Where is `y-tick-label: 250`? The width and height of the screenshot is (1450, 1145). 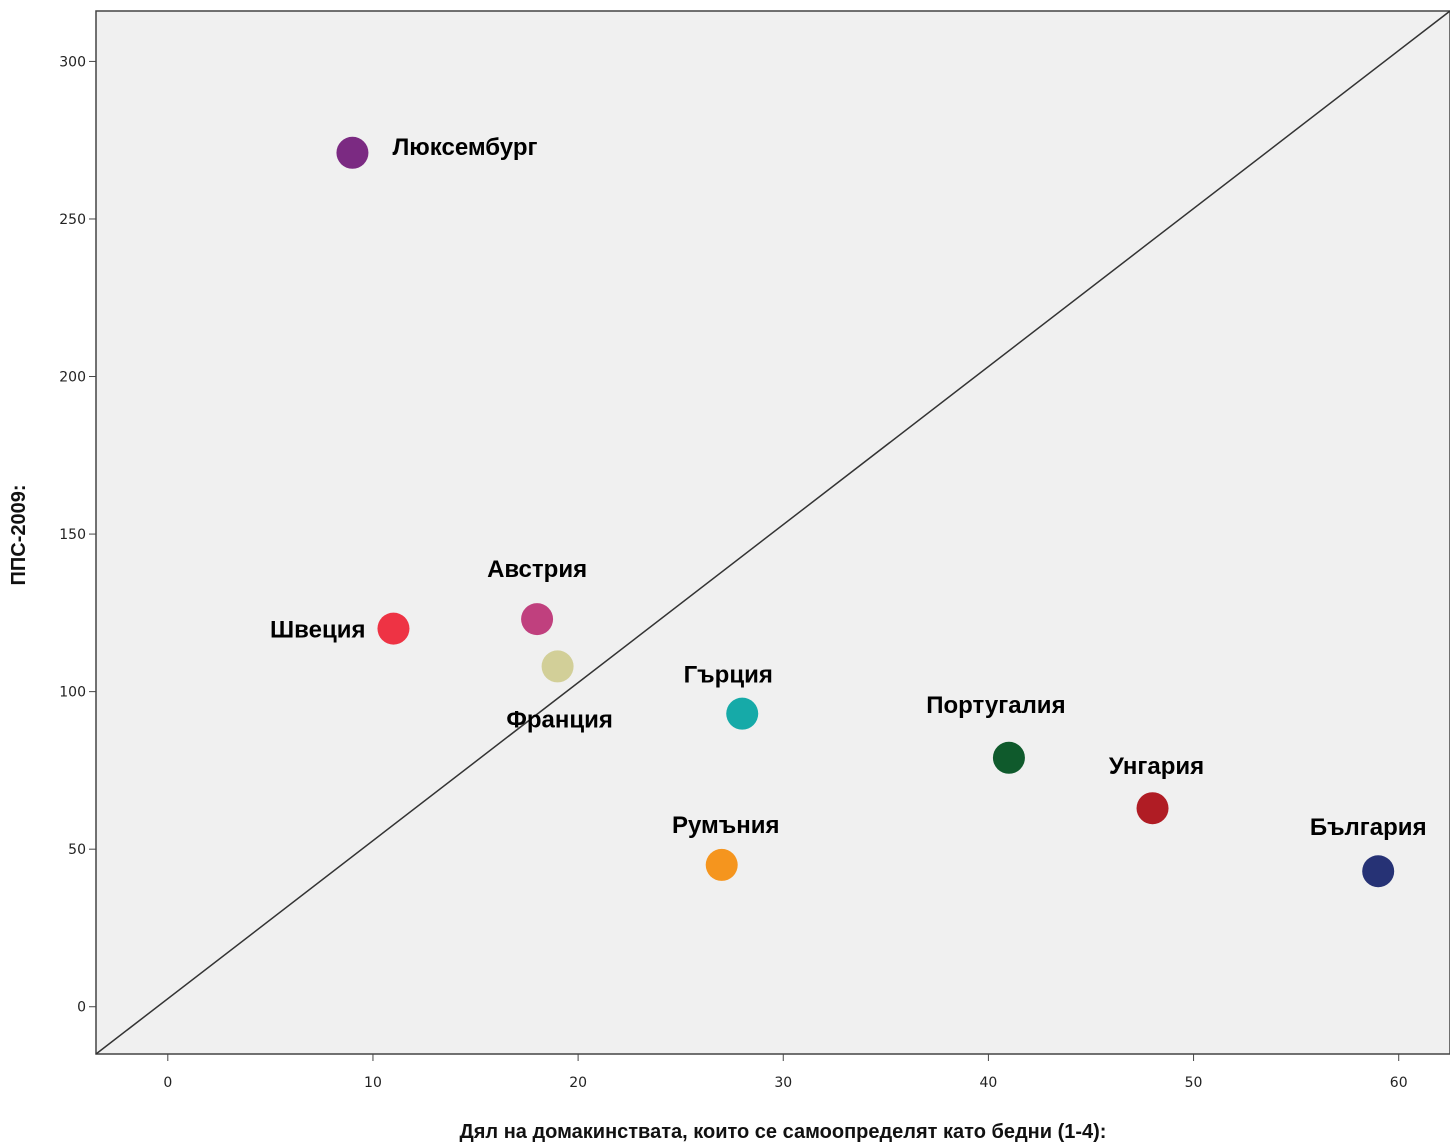 y-tick-label: 250 is located at coordinates (72, 220).